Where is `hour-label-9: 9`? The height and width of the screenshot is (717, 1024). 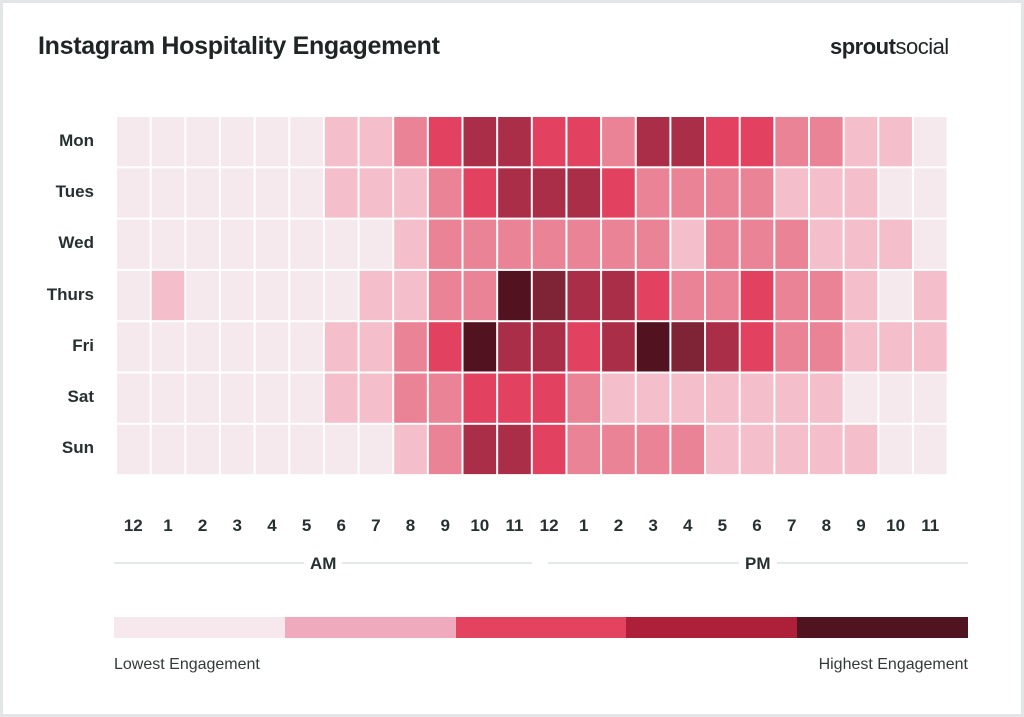 hour-label-9: 9 is located at coordinates (445, 525).